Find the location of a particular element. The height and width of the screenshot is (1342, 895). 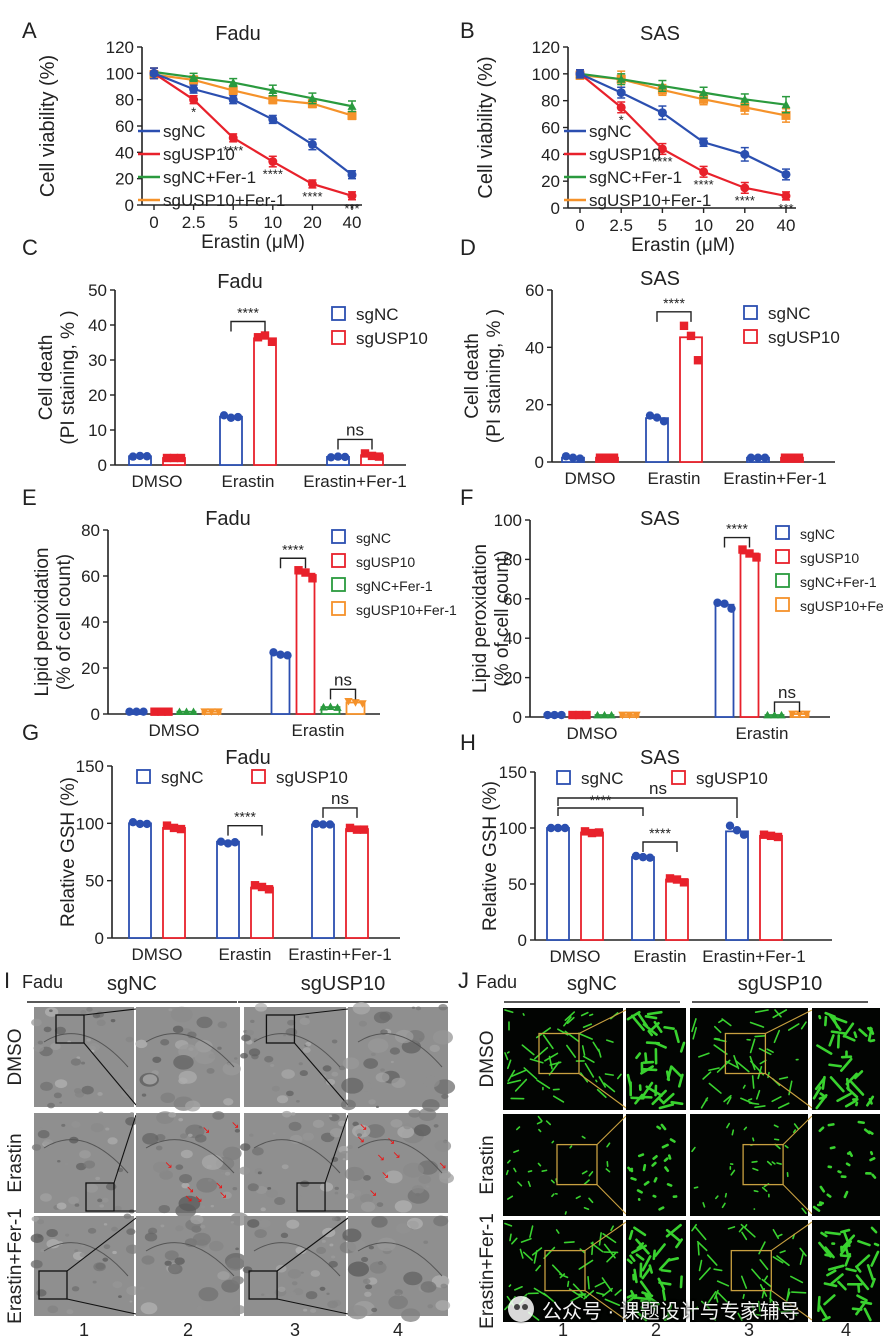

zoom-box is located at coordinates (53, 1285).